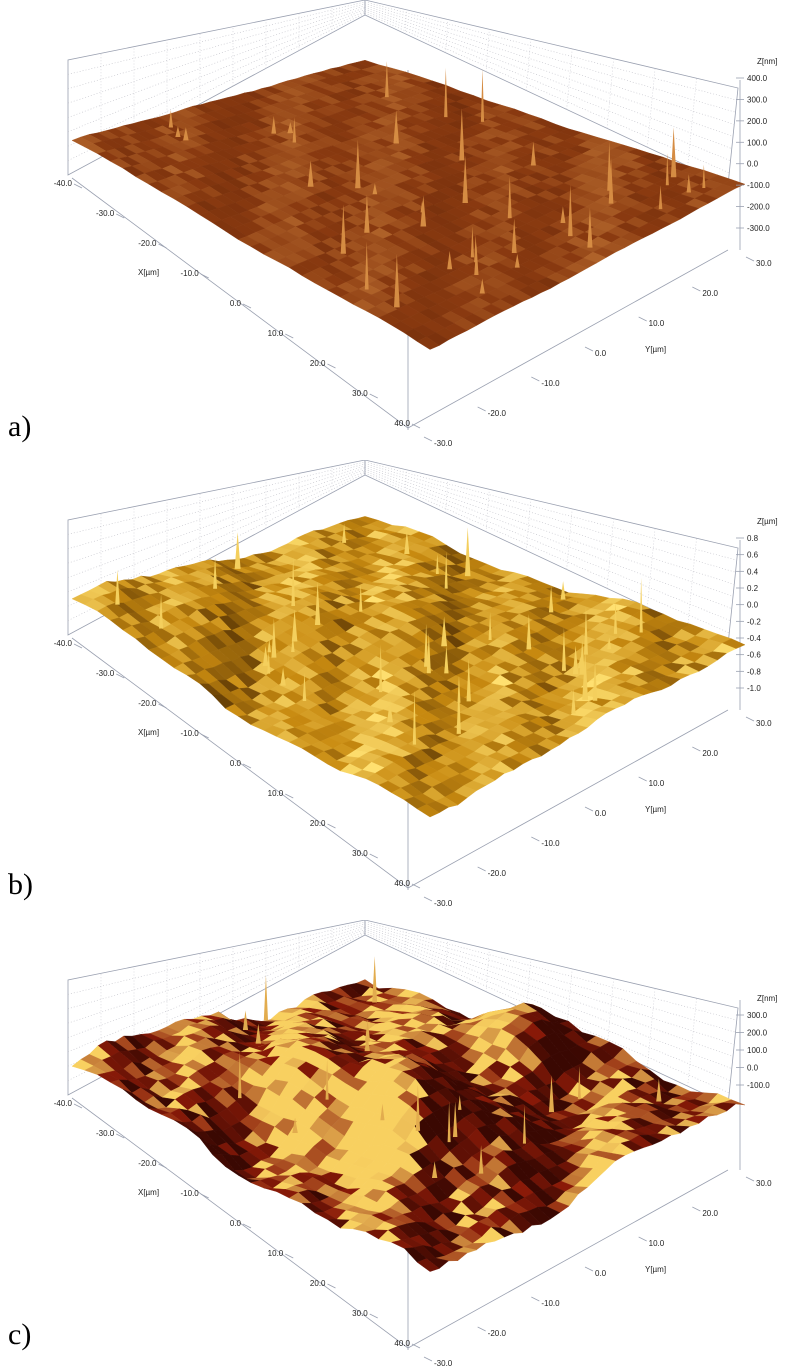 This screenshot has width=790, height=1370. I want to click on z-tick-label: 0.4, so click(753, 571).